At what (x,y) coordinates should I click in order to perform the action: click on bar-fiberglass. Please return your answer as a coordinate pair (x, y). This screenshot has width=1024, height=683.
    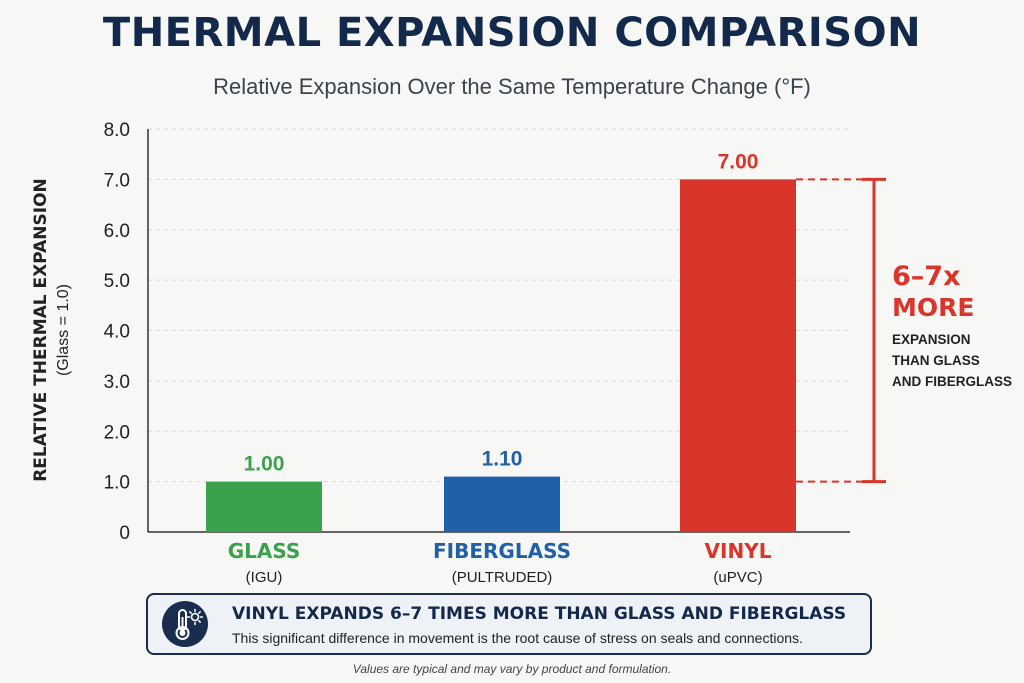
    Looking at the image, I should click on (502, 504).